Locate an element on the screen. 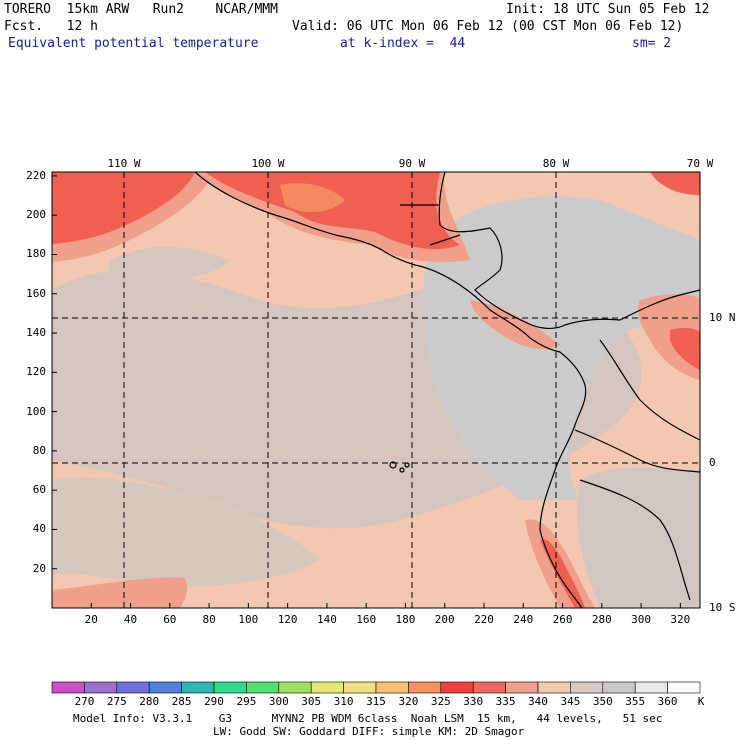  colorbar-label: 325 is located at coordinates (440, 701).